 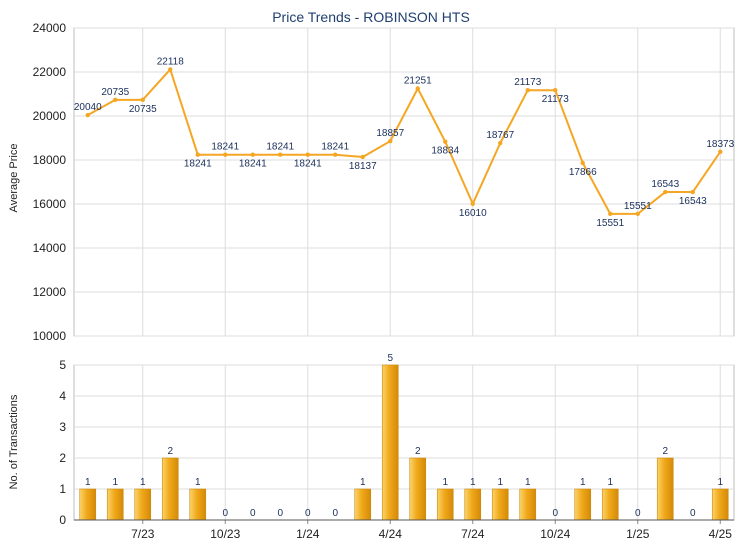 What do you see at coordinates (50, 116) in the screenshot?
I see `price-y-tick-label: 20000` at bounding box center [50, 116].